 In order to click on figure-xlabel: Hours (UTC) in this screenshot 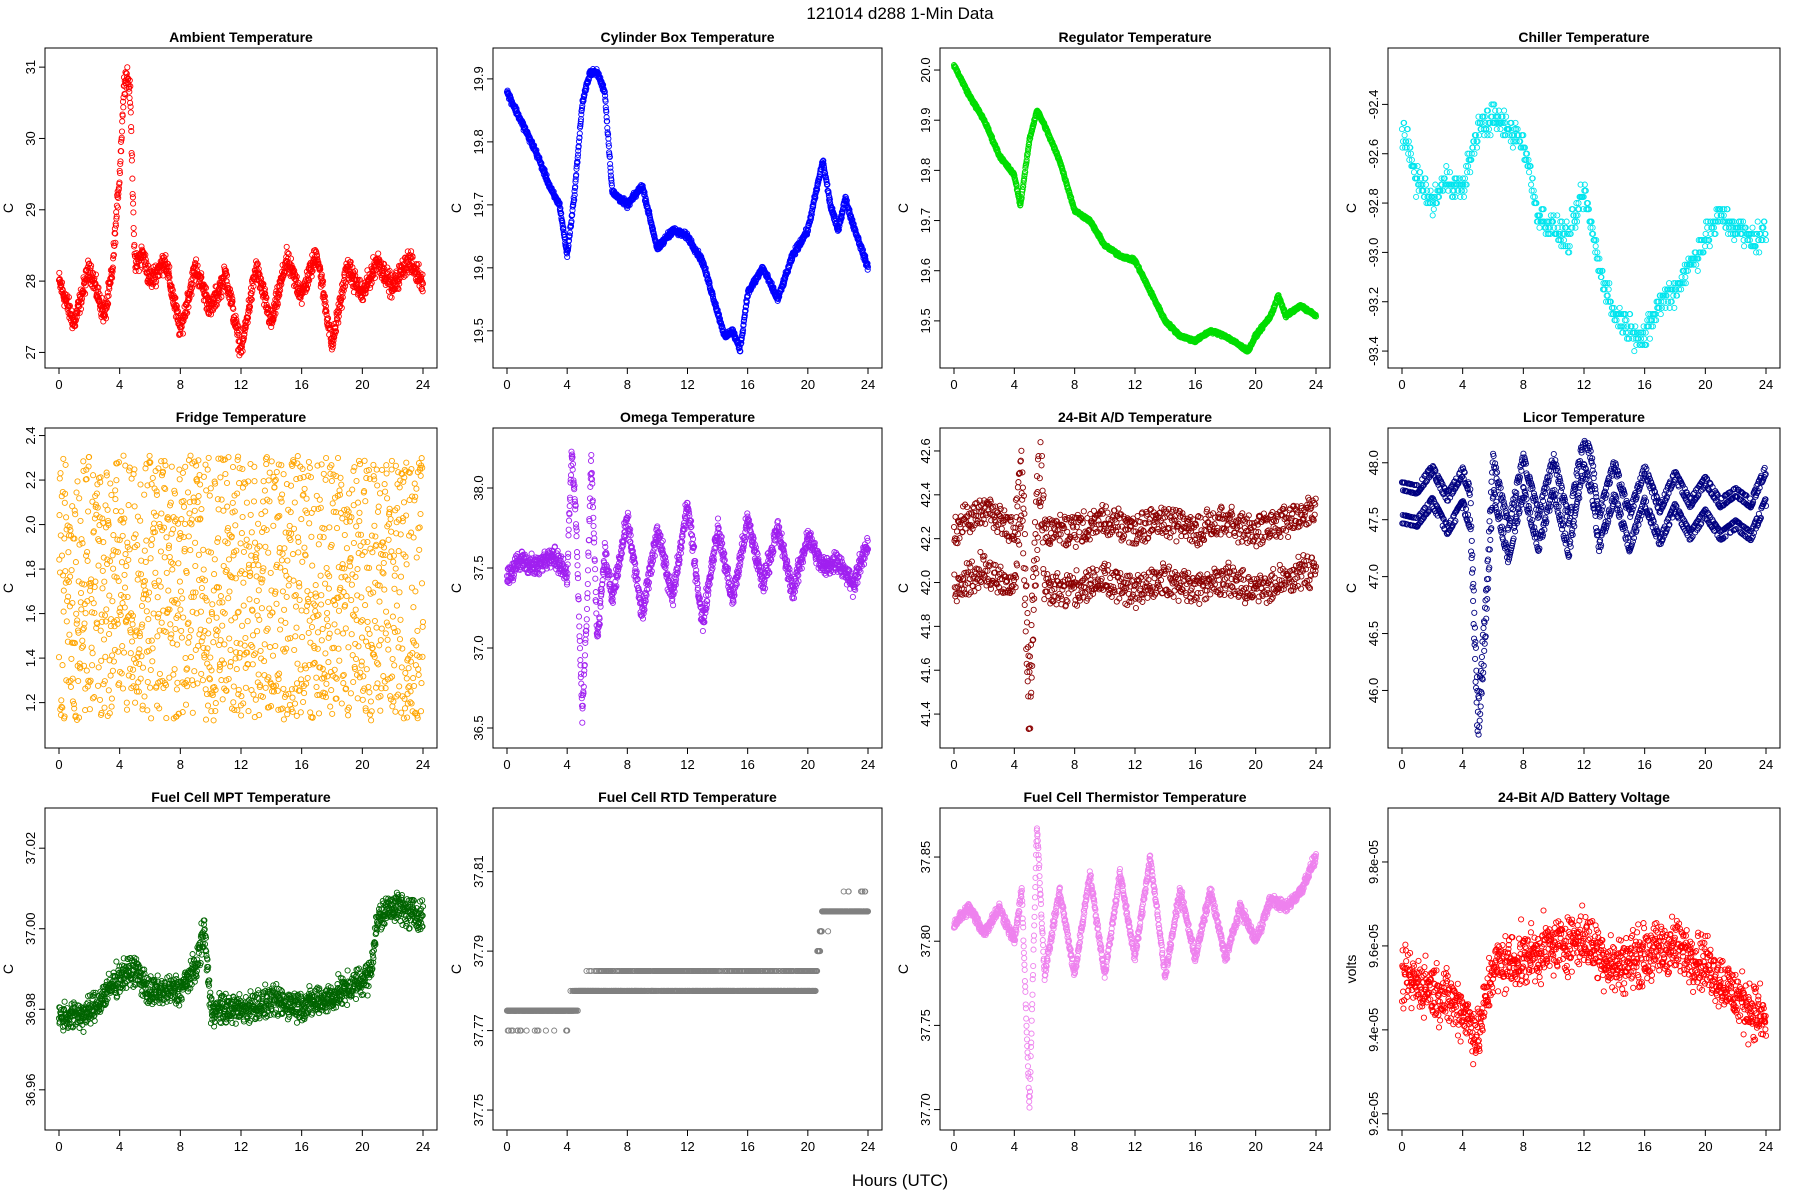, I will do `click(900, 1180)`.